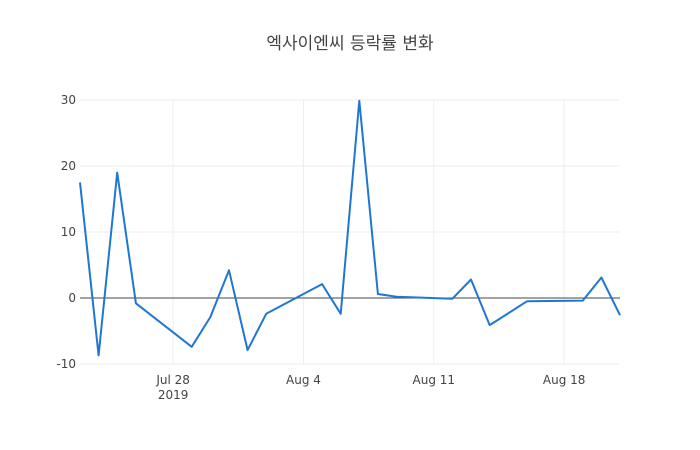 The height and width of the screenshot is (450, 700). What do you see at coordinates (172, 380) in the screenshot?
I see `x-tick-label: Jul 28` at bounding box center [172, 380].